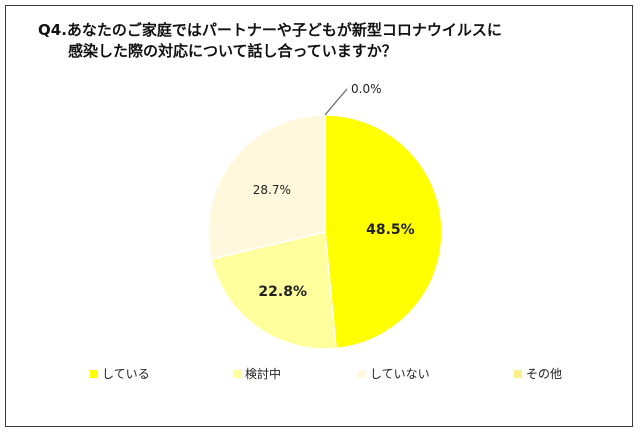 Image resolution: width=640 pixels, height=434 pixels. Describe the element at coordinates (544, 374) in the screenshot. I see `legend-label-3: その他` at that location.